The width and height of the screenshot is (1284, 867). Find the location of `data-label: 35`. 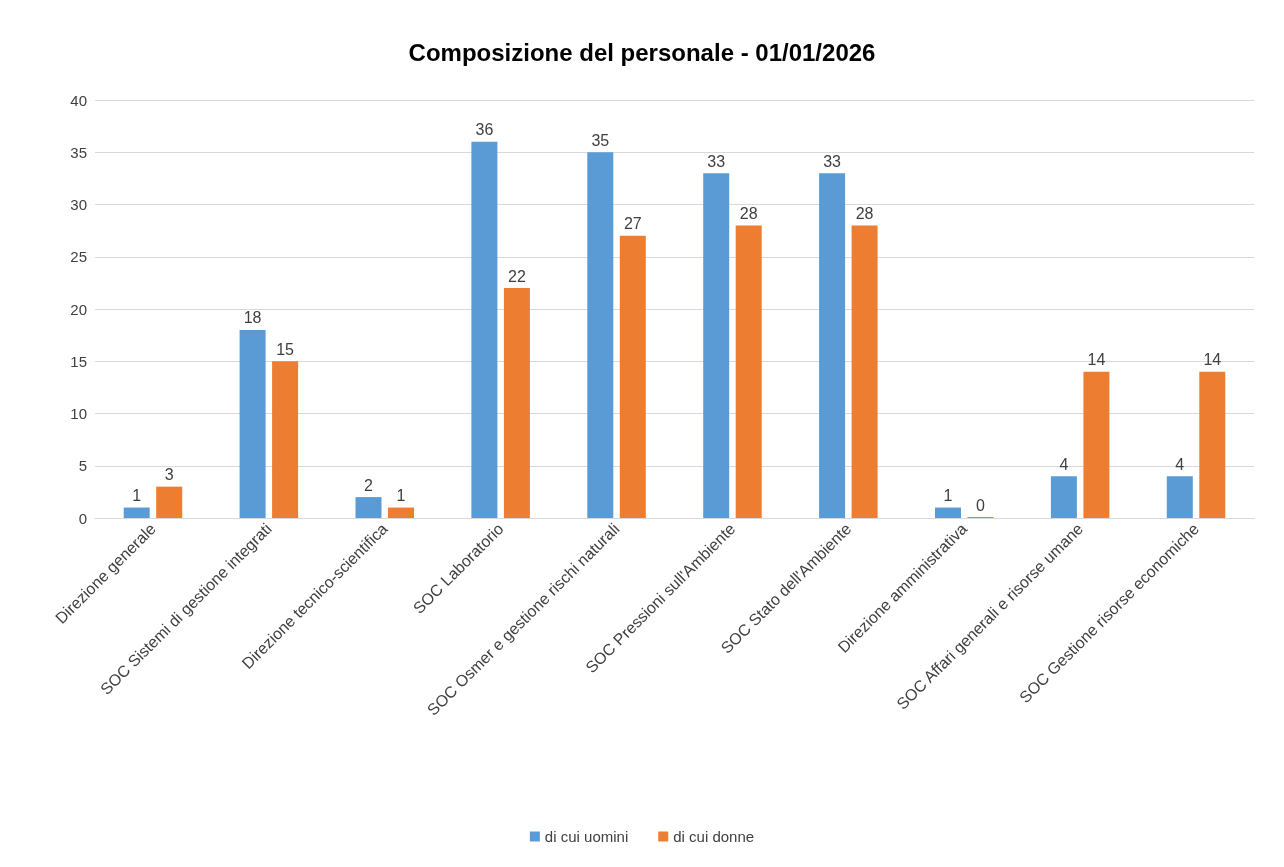

data-label: 35 is located at coordinates (600, 140).